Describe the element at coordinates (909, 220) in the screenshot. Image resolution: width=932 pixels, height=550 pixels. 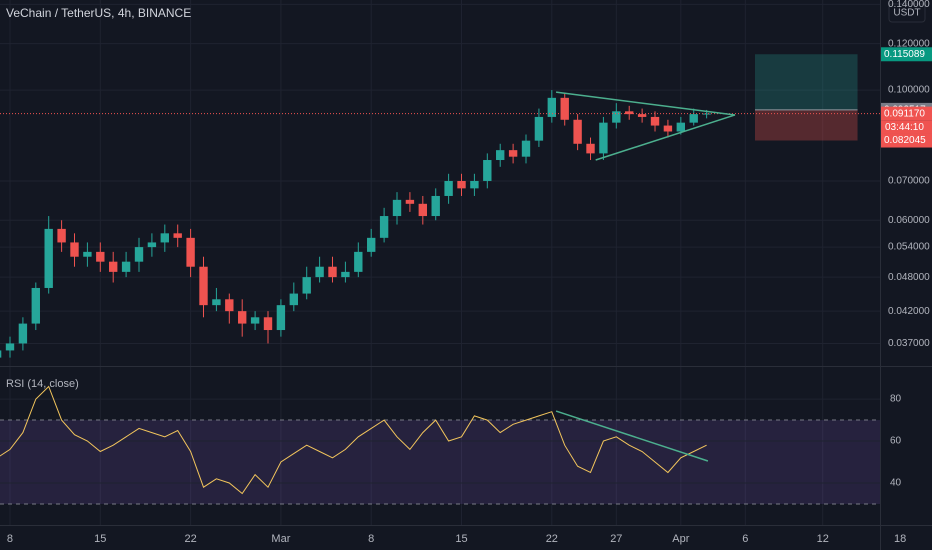
I see `y-tick-label: 0.060000` at that location.